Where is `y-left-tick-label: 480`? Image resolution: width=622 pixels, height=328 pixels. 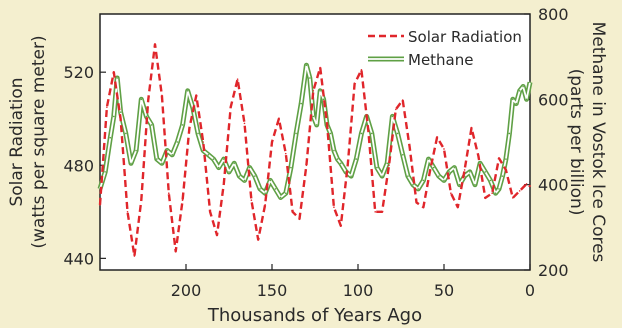 y-left-tick-label: 480 is located at coordinates (78, 165).